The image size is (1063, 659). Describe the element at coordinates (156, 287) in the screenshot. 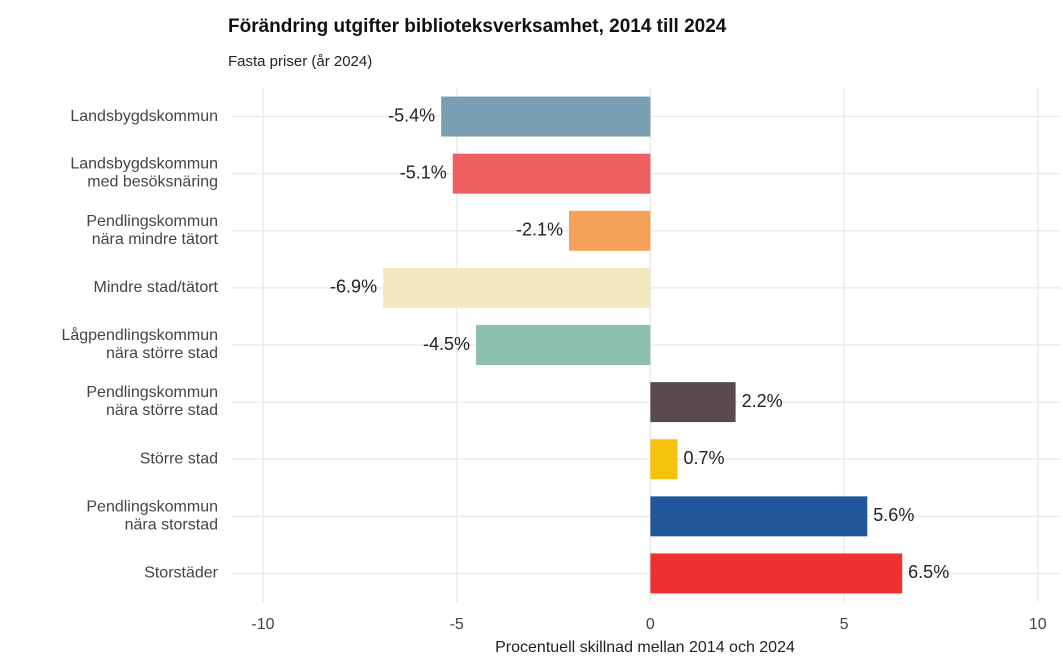

I see `y-tick-label: Mindre stad/tätort` at that location.